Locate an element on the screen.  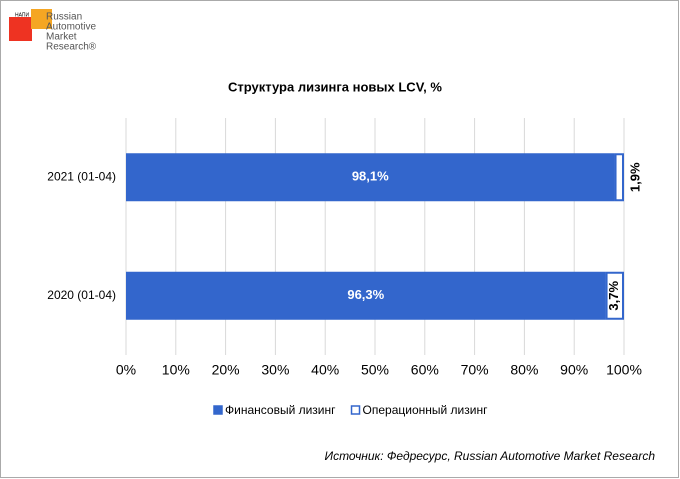
x-tick-label: 0% is located at coordinates (126, 370).